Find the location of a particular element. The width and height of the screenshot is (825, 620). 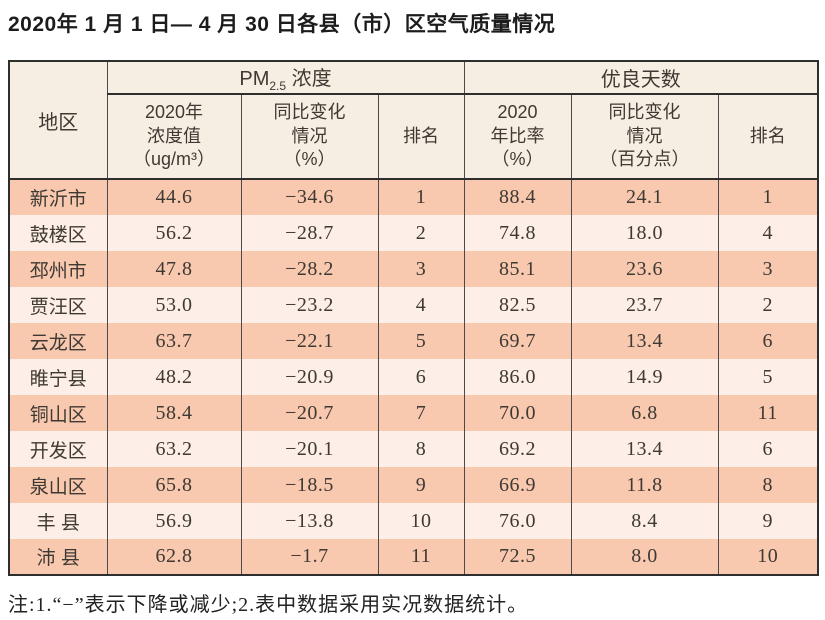

cell-region: 泉山区 is located at coordinates (58, 485).